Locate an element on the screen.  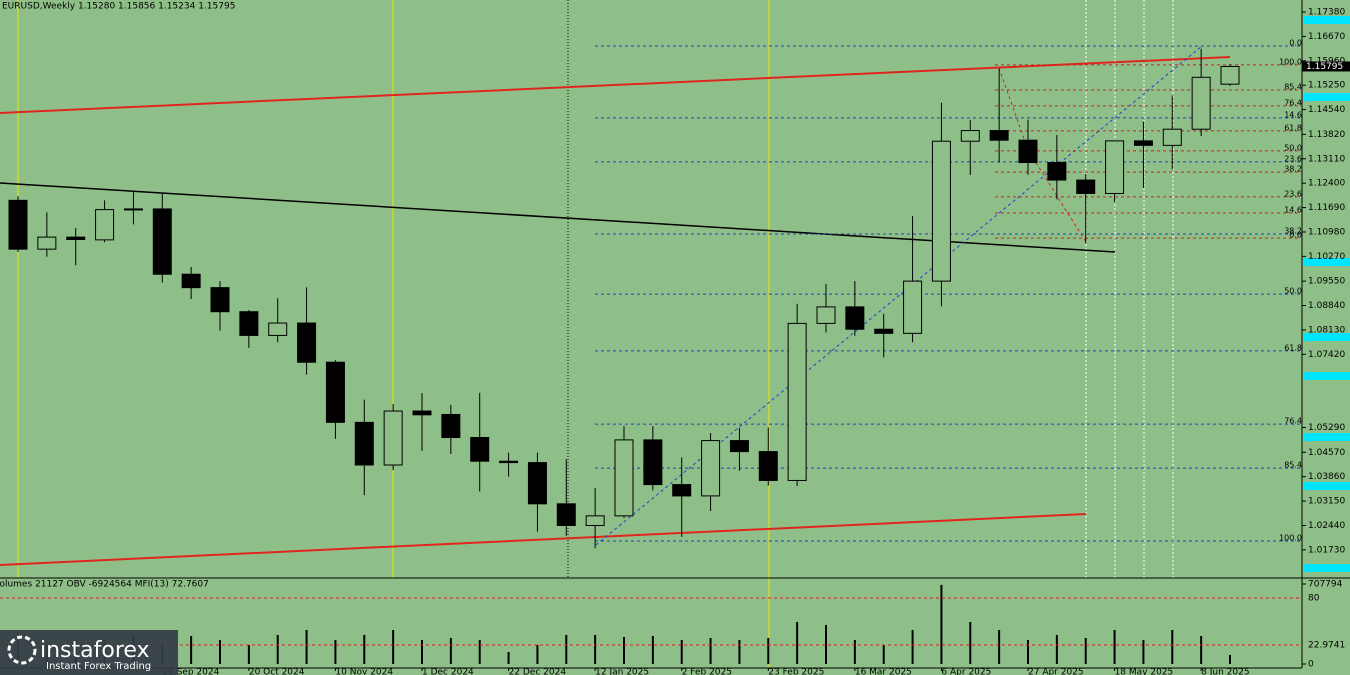
y-tick-label: 1.13820 is located at coordinates (1326, 135).